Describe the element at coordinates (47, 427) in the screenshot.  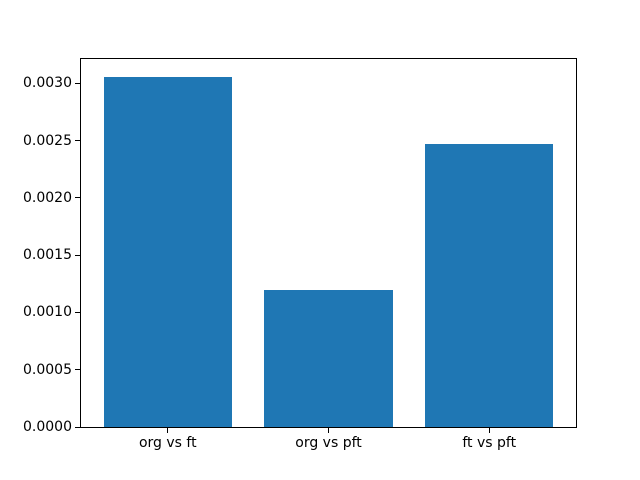
I see `y-tick-label: 0.0000` at that location.